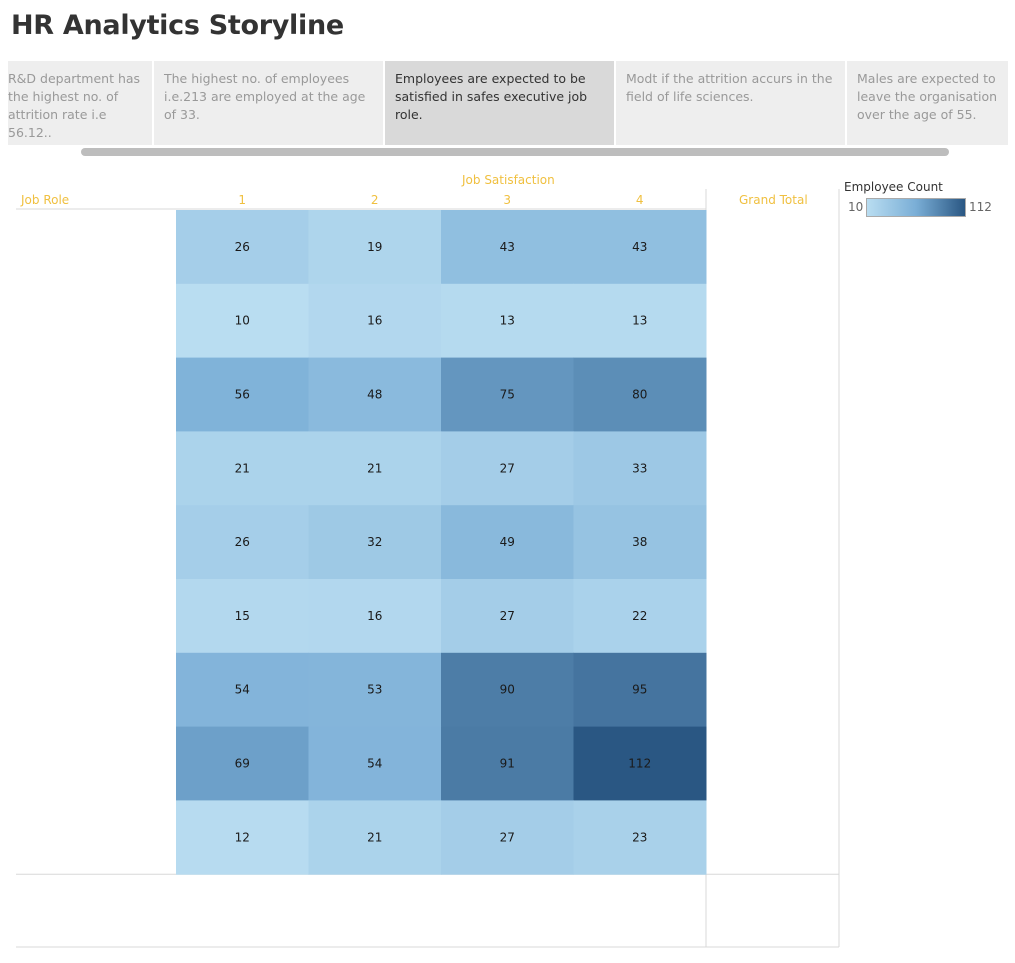 This screenshot has height=963, width=1015. I want to click on grand-total-header: Grand Total, so click(773, 200).